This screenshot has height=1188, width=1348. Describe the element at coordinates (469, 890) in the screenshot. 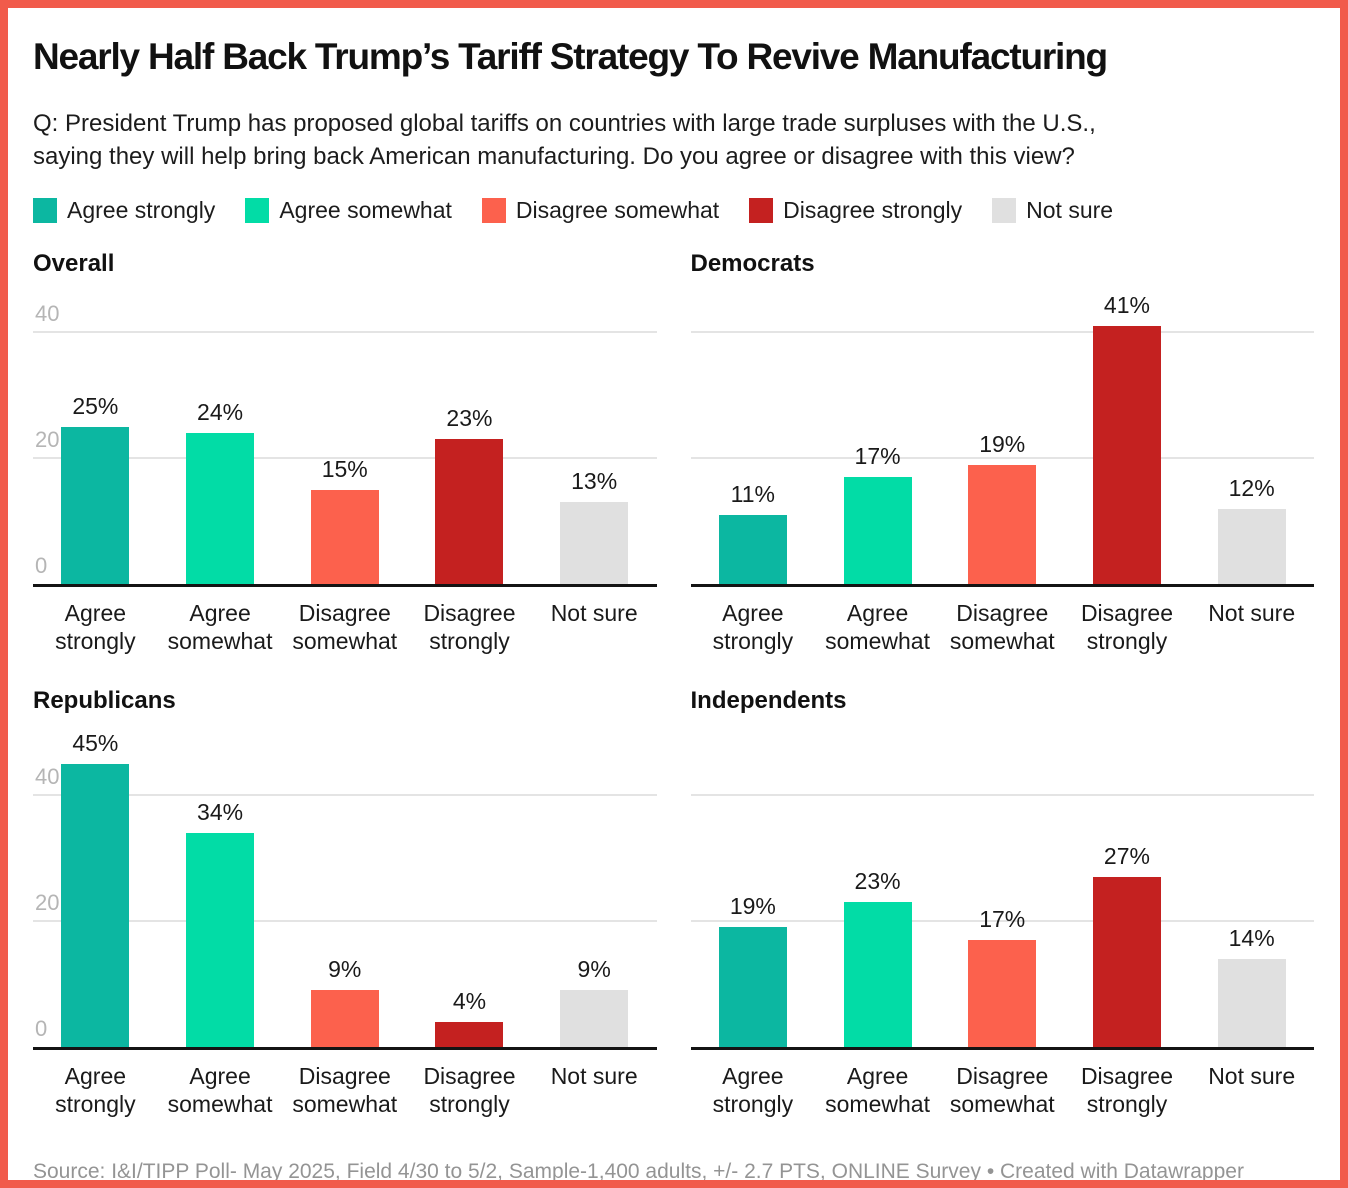

I see `bar-column: 4%` at that location.